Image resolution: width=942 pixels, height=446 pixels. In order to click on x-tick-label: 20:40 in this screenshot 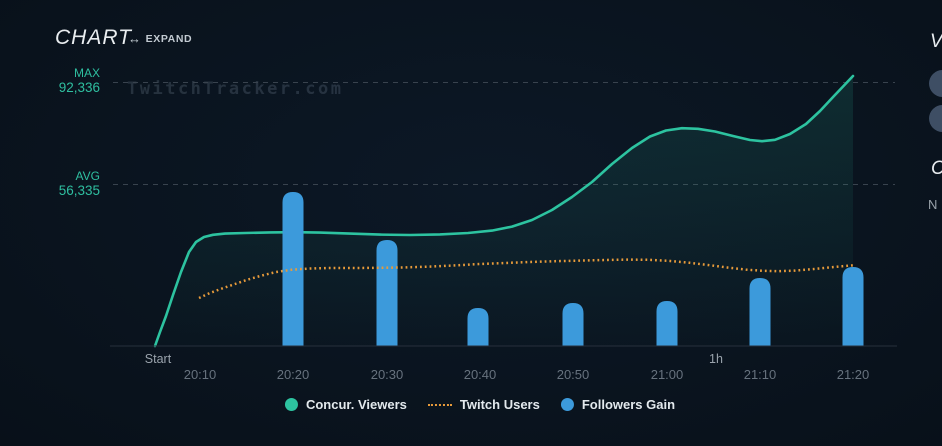, I will do `click(480, 374)`.